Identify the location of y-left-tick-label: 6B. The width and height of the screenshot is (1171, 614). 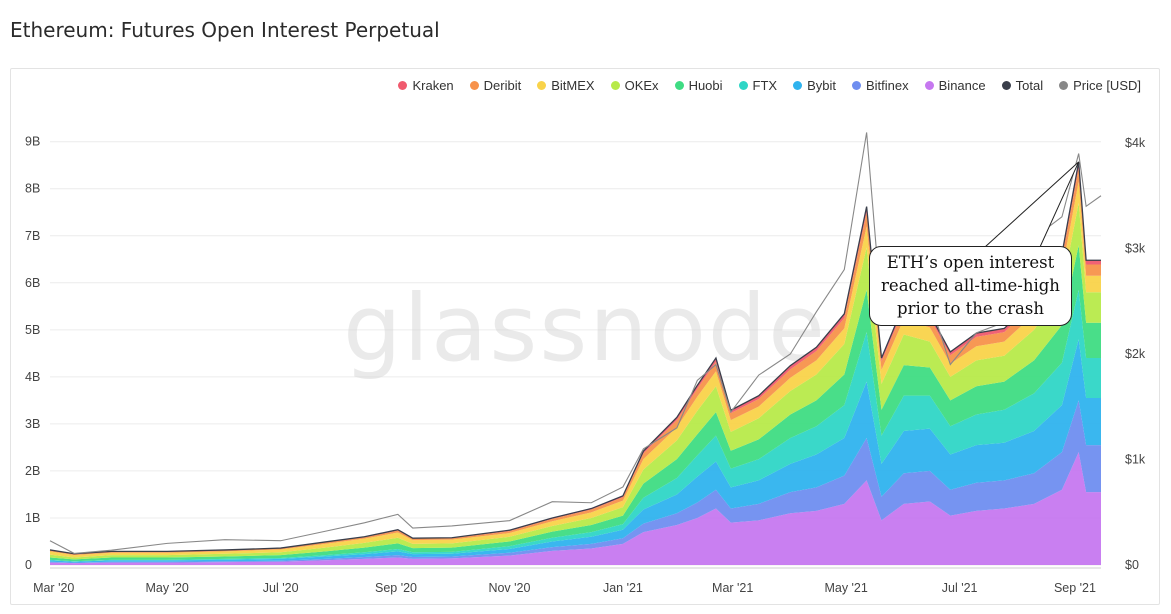
(32, 283).